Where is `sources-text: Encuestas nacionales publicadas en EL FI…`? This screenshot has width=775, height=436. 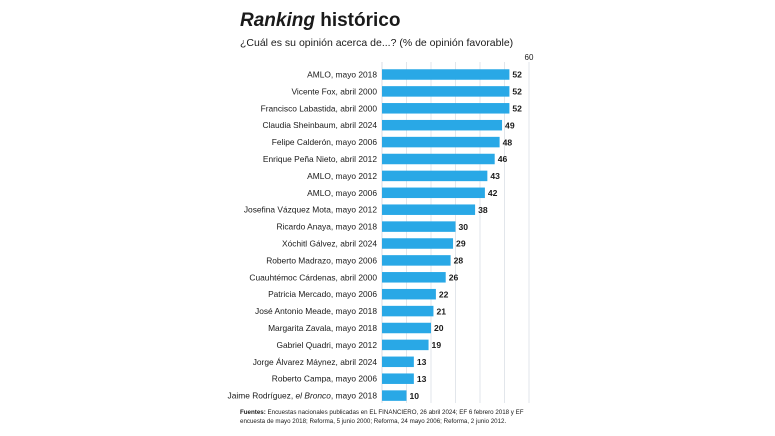
sources-text: Encuestas nacionales publicadas en EL FI… is located at coordinates (382, 417).